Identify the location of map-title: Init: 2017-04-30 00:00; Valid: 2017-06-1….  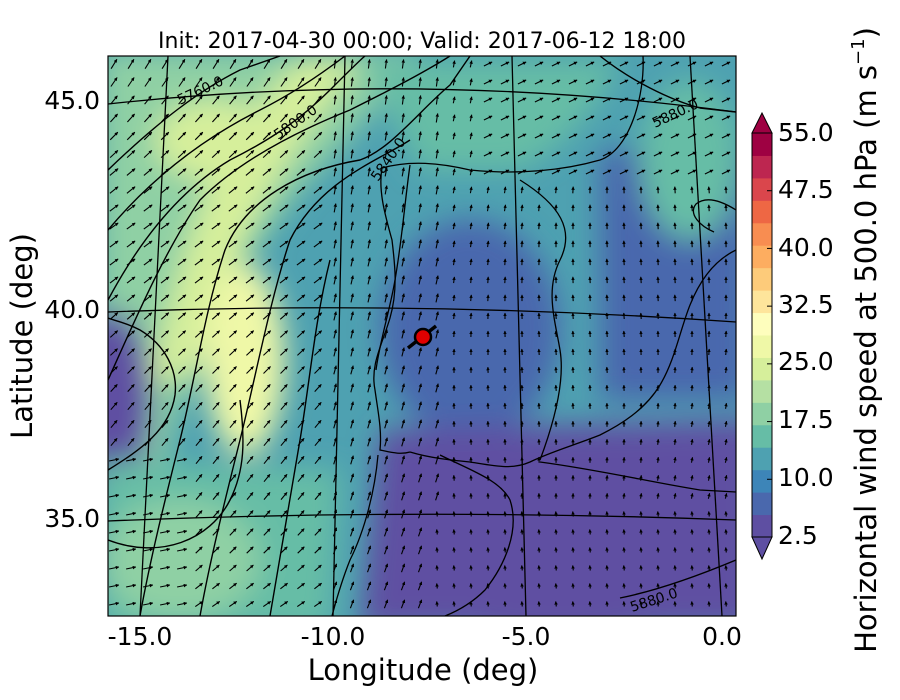
(422, 41).